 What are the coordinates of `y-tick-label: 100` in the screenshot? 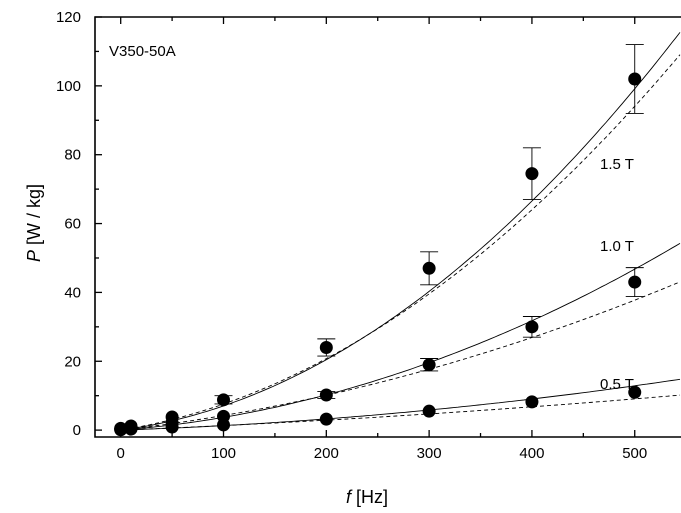 It's located at (68, 86).